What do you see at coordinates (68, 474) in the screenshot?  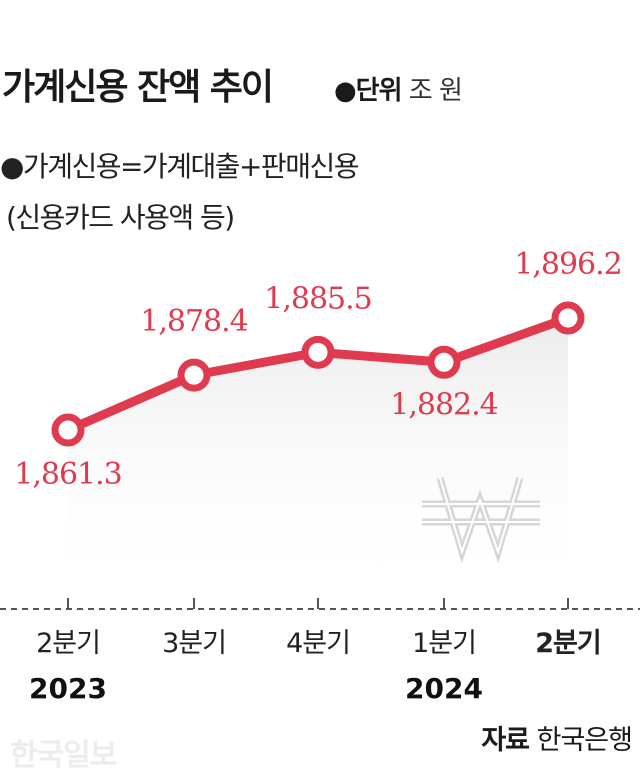 I see `data-label: 1,861.3` at bounding box center [68, 474].